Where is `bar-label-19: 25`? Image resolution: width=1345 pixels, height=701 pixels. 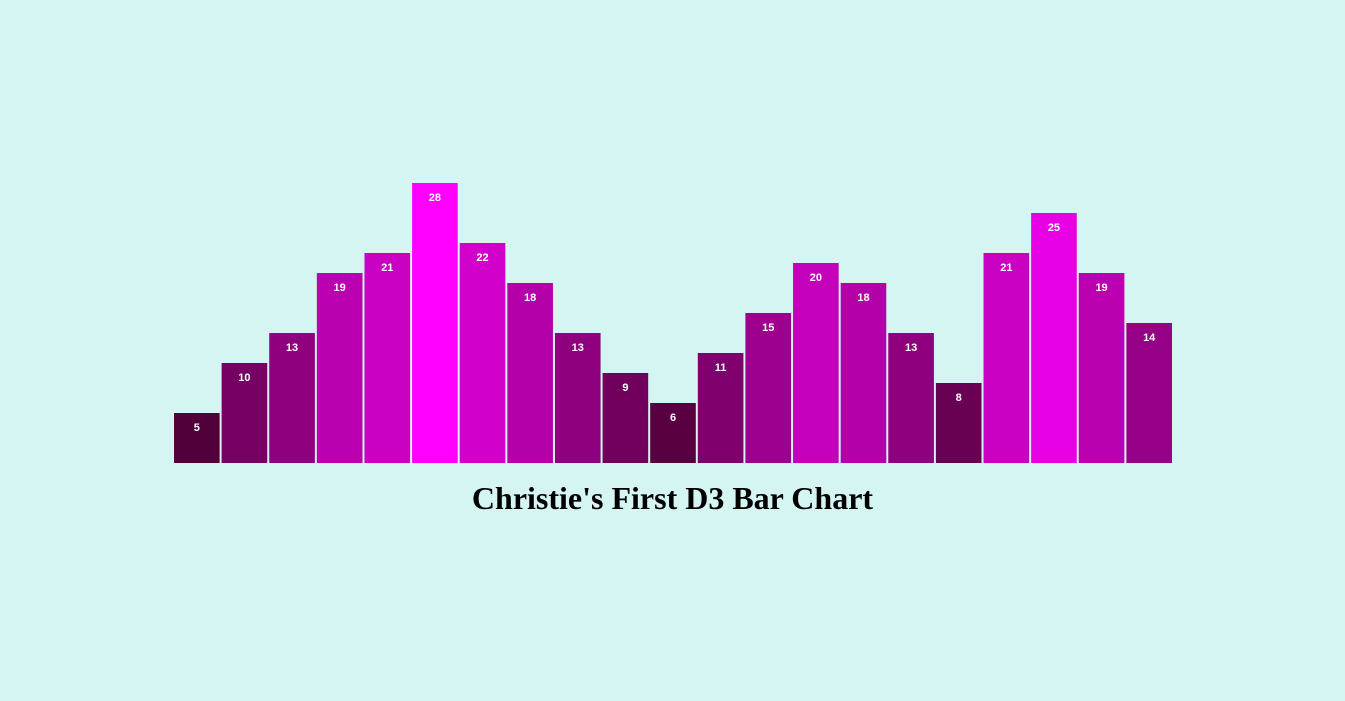 bar-label-19: 25 is located at coordinates (1054, 228).